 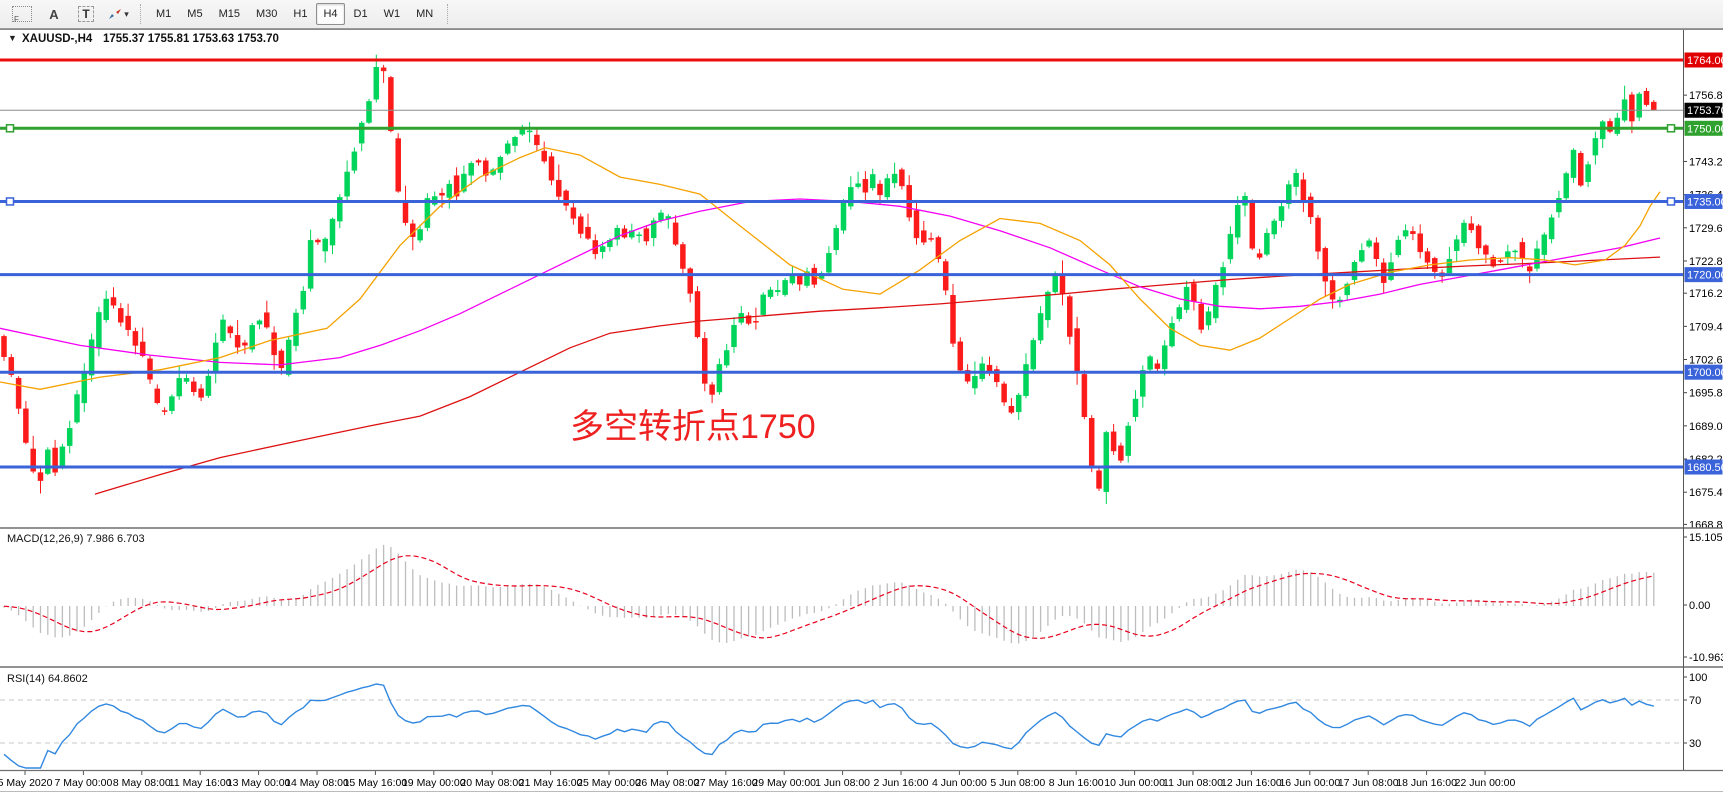 I want to click on date-tick-label: 15 May 16:00, so click(x=376, y=783).